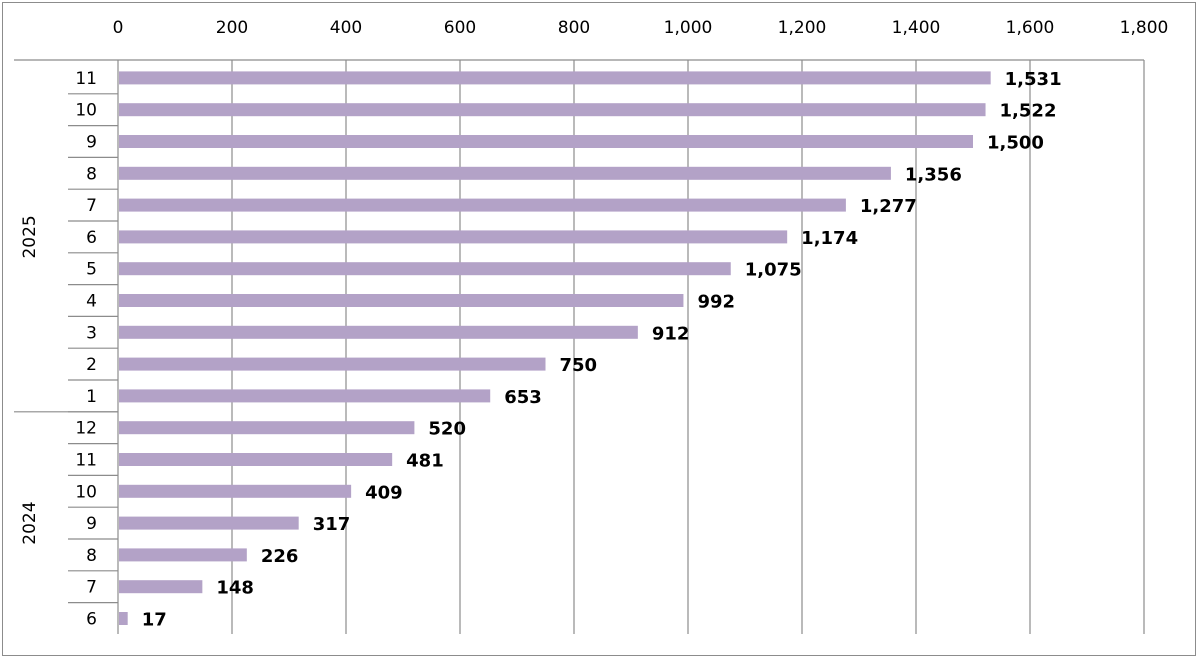 Image resolution: width=1200 pixels, height=660 pixels. Describe the element at coordinates (91, 302) in the screenshot. I see `category-label: 4` at that location.